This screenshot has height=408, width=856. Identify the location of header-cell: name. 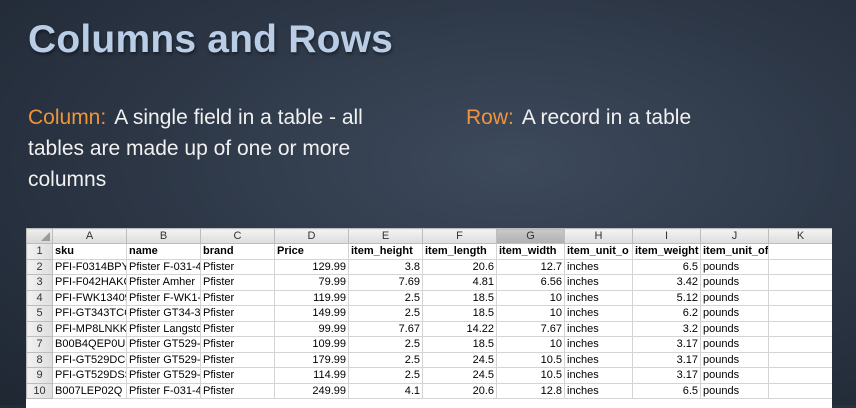
(163, 251).